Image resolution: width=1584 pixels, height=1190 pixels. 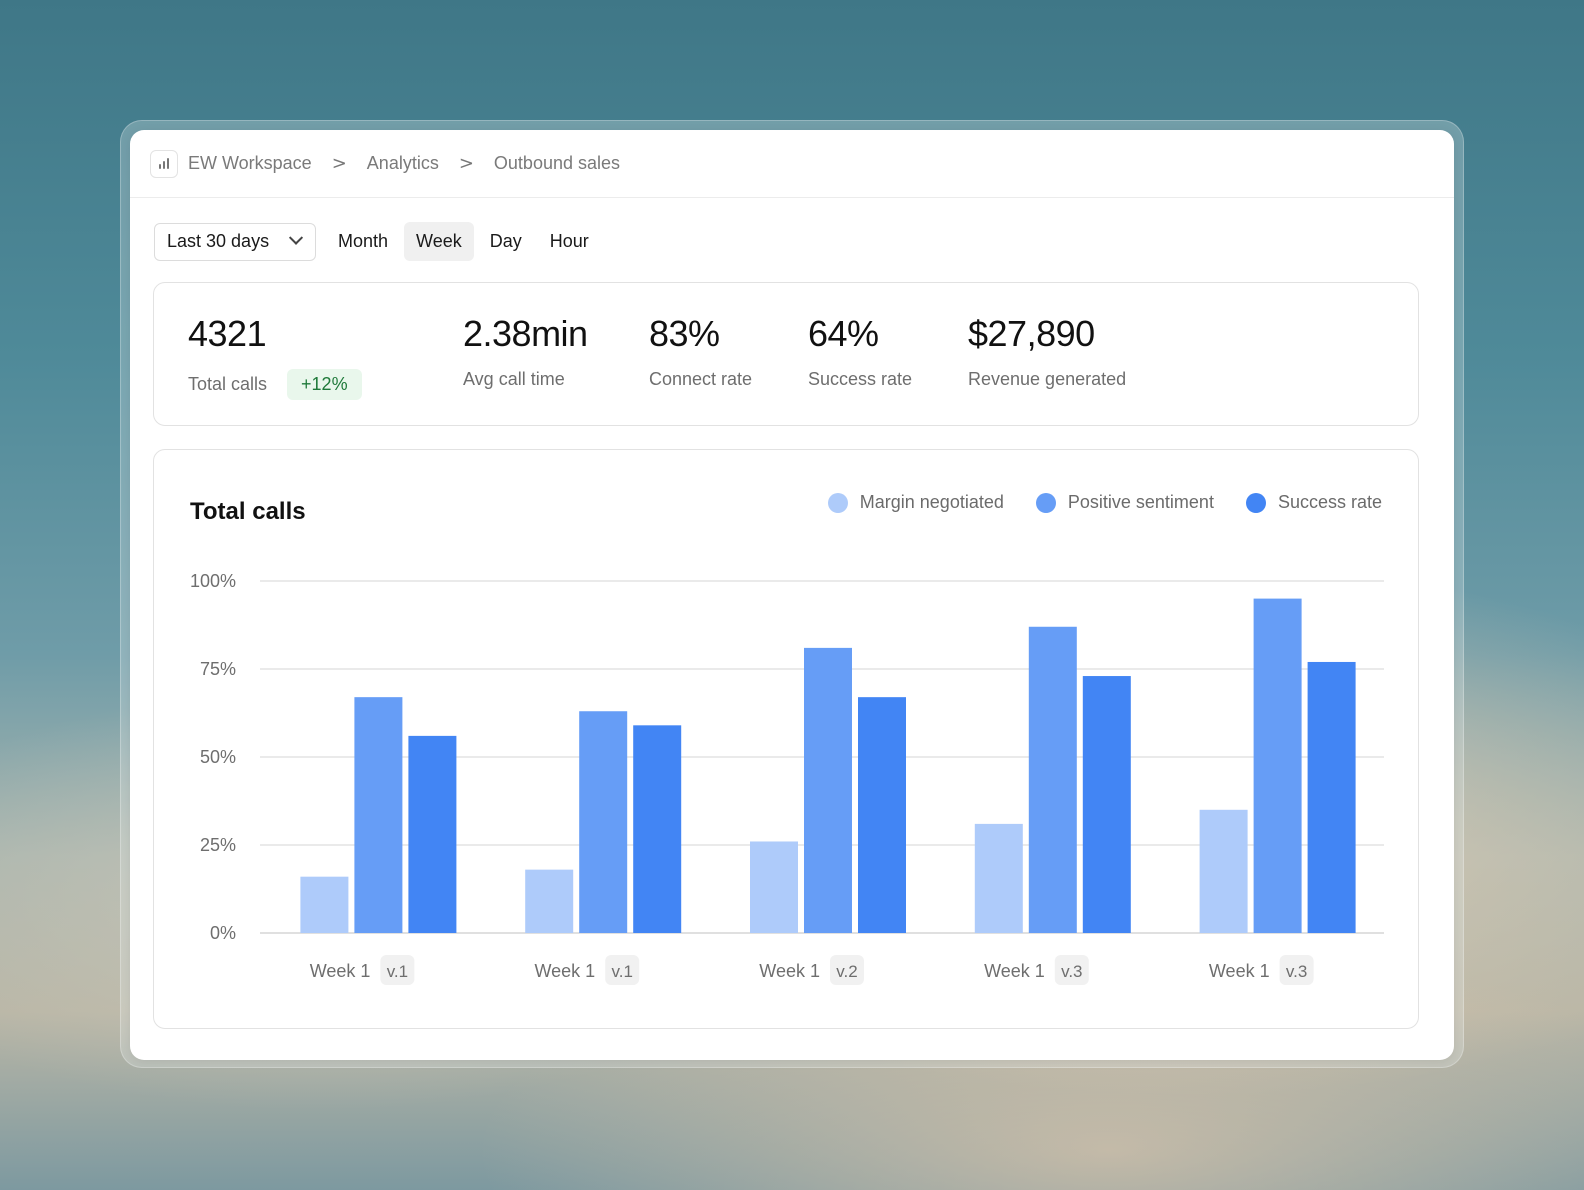 What do you see at coordinates (250, 163) in the screenshot?
I see `breadcrumb-workspace: EW Workspace` at bounding box center [250, 163].